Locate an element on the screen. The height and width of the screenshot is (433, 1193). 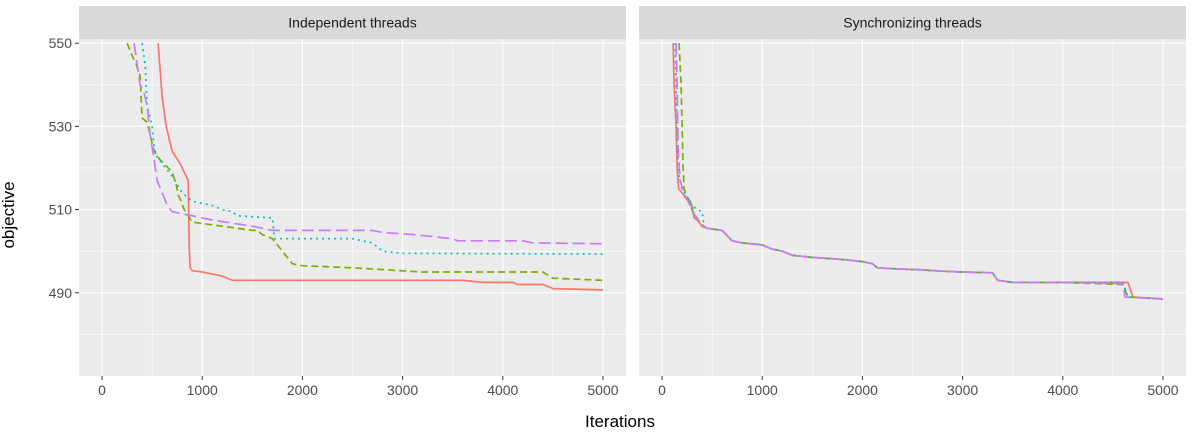
y-tick-label: 530 is located at coordinates (61, 126).